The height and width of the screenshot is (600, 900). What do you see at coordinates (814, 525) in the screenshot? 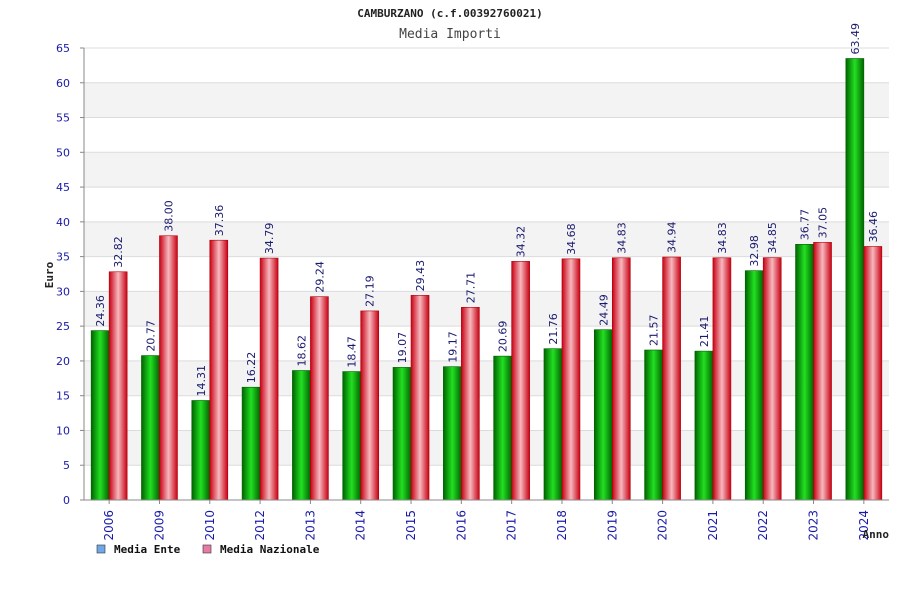
I see `x-tick-label: 2023` at bounding box center [814, 525].